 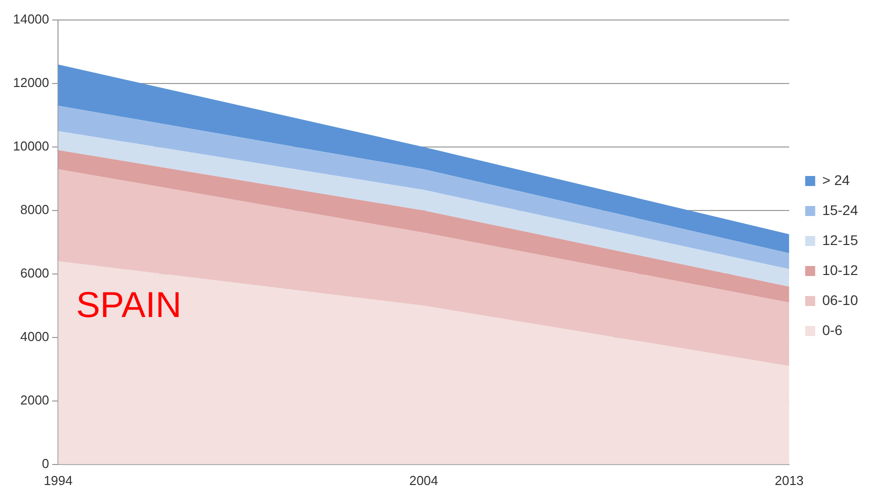 What do you see at coordinates (31, 146) in the screenshot?
I see `y-tick-label: 10000` at bounding box center [31, 146].